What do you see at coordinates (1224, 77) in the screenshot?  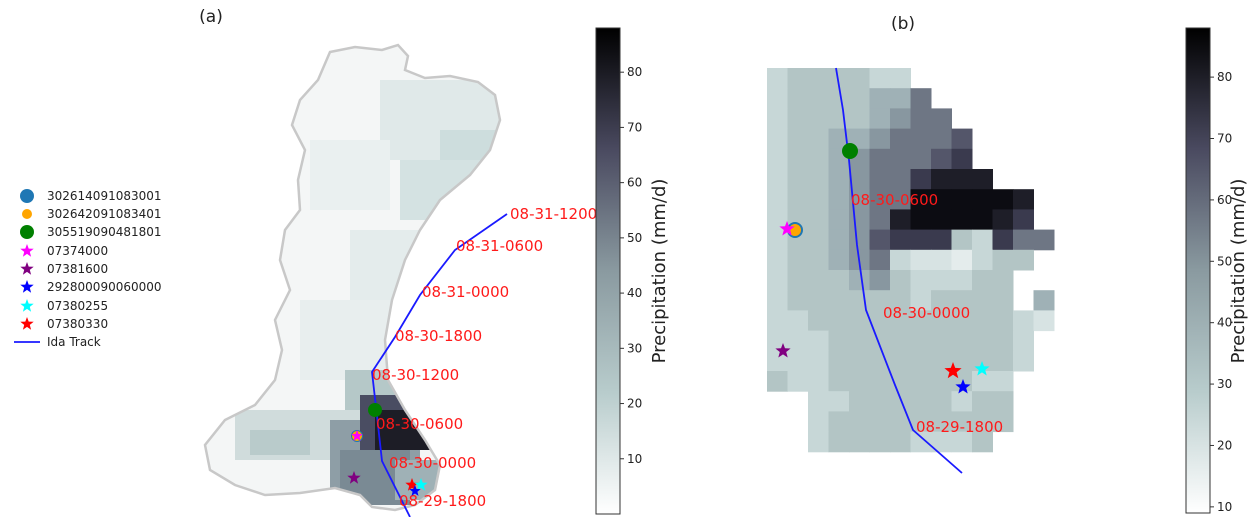 I see `colorbar-tick-label: 80` at bounding box center [1224, 77].